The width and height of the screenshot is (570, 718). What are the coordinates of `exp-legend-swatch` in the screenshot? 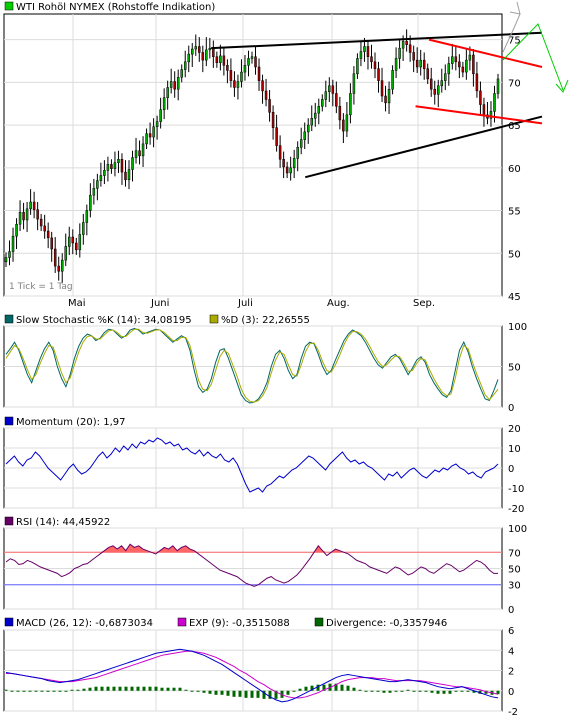 It's located at (182, 622).